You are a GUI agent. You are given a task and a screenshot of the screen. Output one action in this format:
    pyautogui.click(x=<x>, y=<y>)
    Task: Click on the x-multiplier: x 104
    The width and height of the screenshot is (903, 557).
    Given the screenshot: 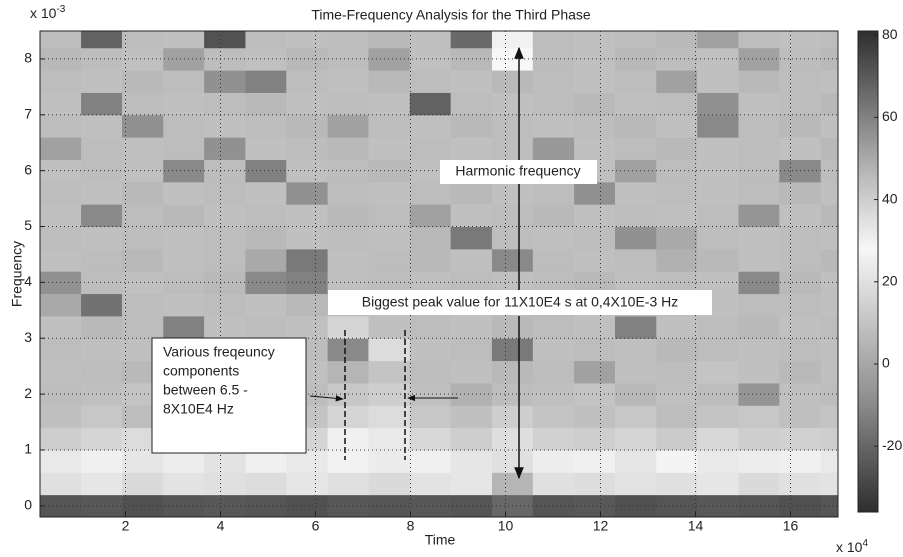 What is the action you would take?
    pyautogui.click(x=852, y=546)
    